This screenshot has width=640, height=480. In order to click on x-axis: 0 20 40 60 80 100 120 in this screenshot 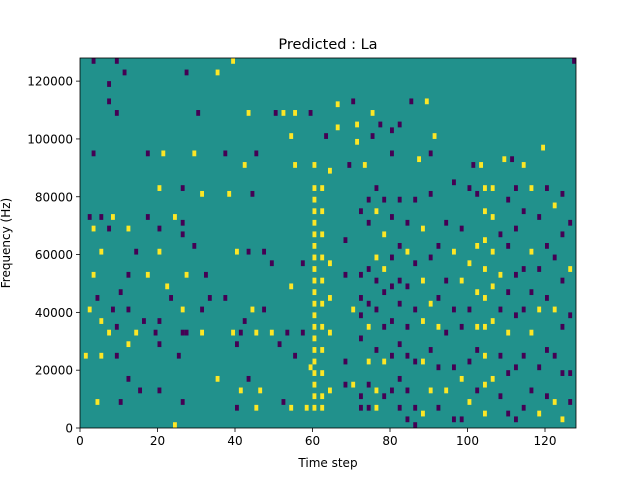, I will do `click(316, 438)`.